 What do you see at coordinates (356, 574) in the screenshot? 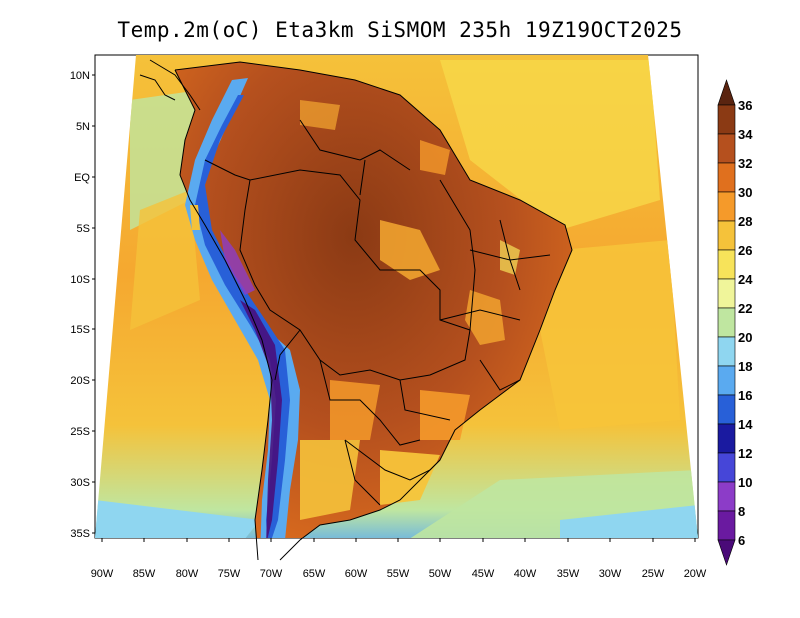
I see `lon-label: 60W` at bounding box center [356, 574].